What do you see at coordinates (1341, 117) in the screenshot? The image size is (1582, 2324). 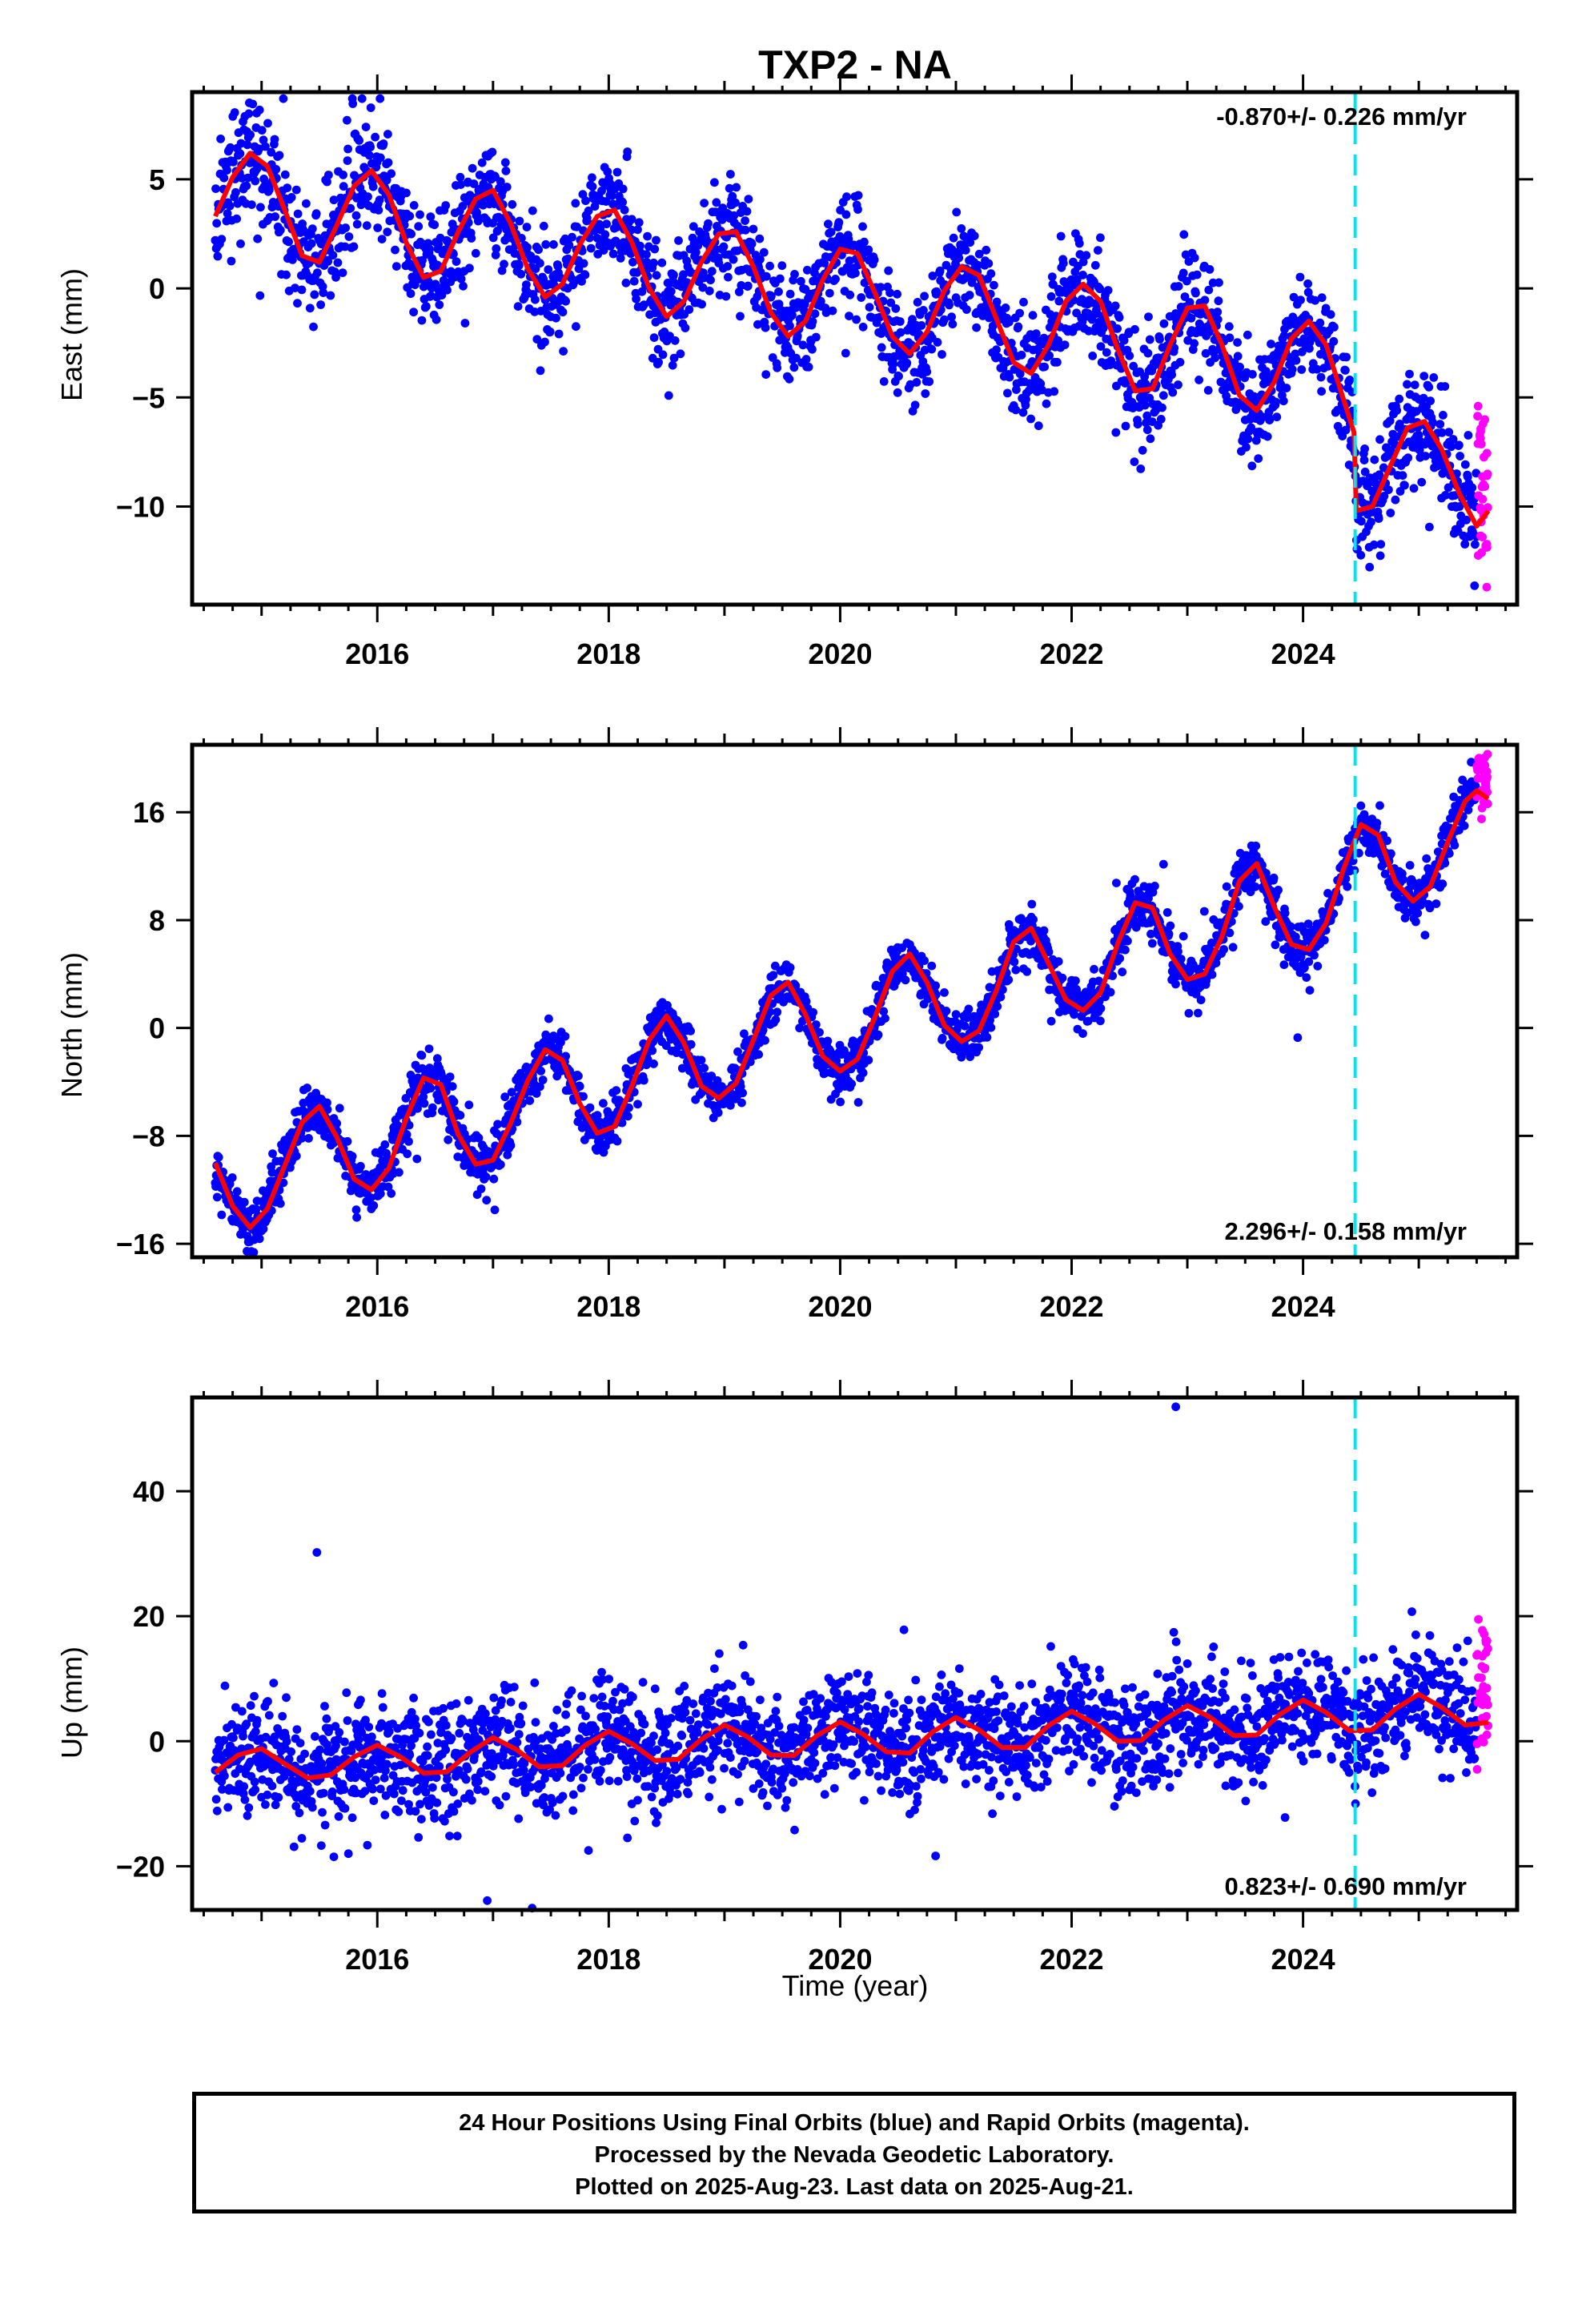 I see `east-rate-label: -0.870+/- 0.226 mm/yr` at bounding box center [1341, 117].